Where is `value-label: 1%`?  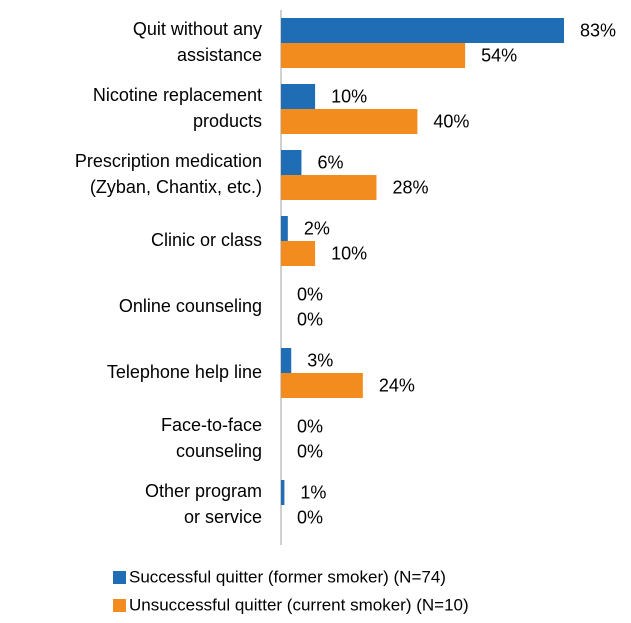
value-label: 1% is located at coordinates (313, 492).